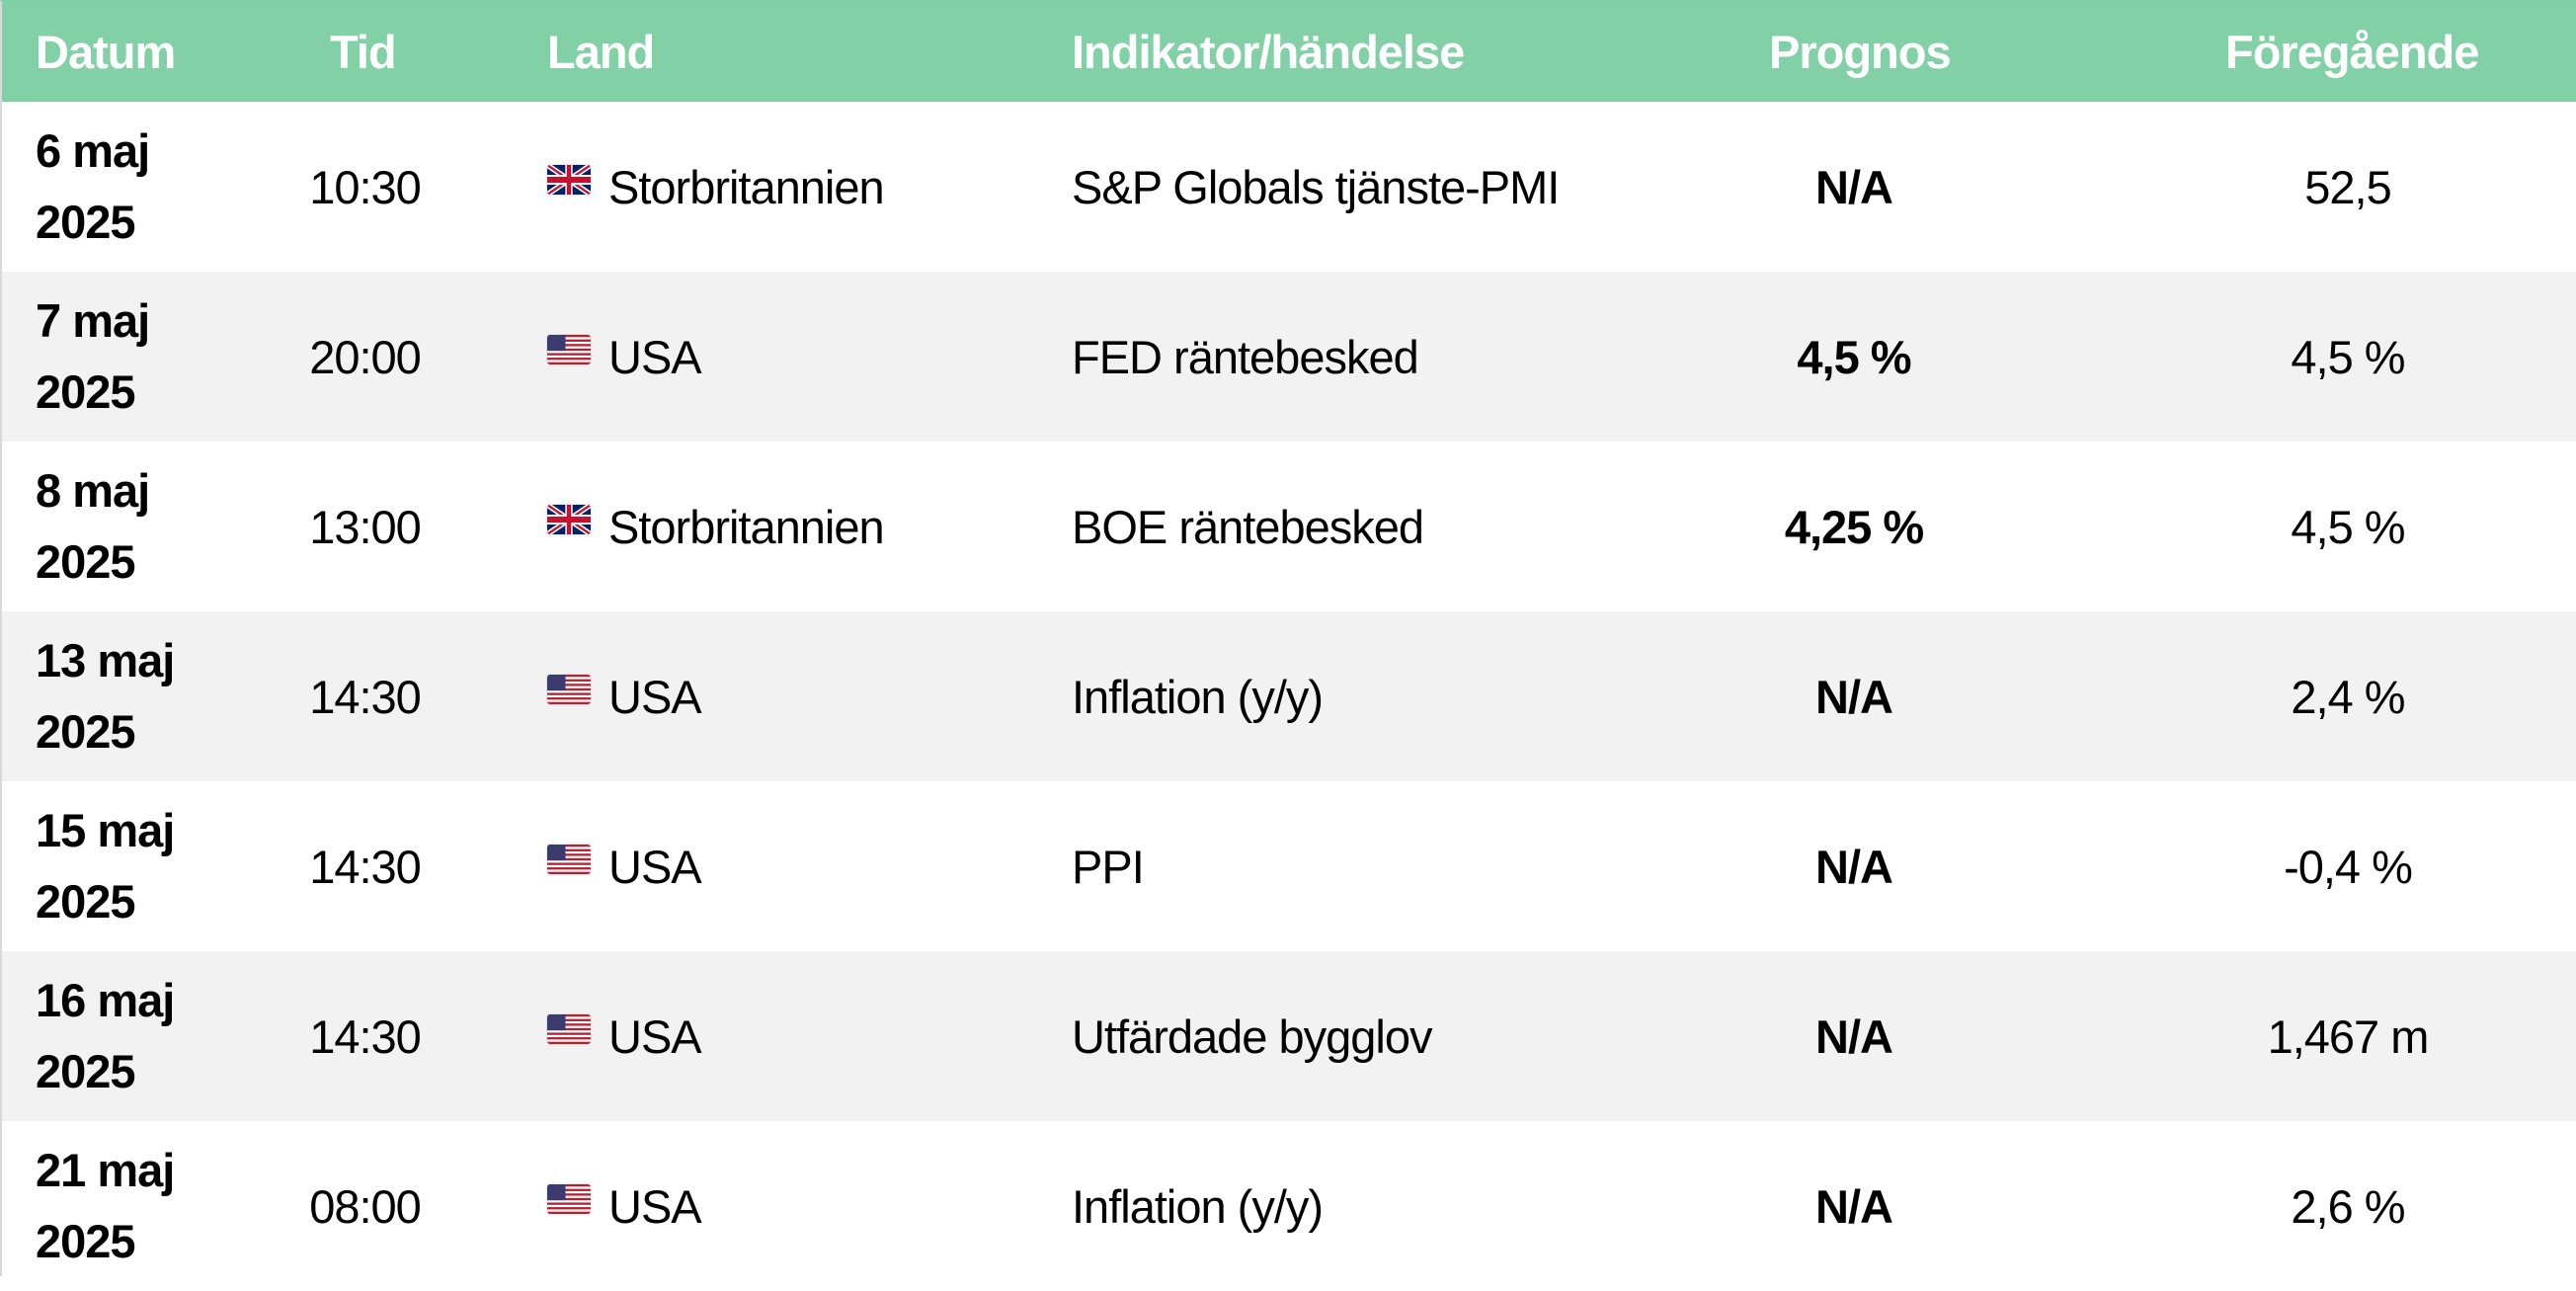 This screenshot has width=2576, height=1291. What do you see at coordinates (2348, 1206) in the screenshot?
I see `cell-previous: 2,6 %` at bounding box center [2348, 1206].